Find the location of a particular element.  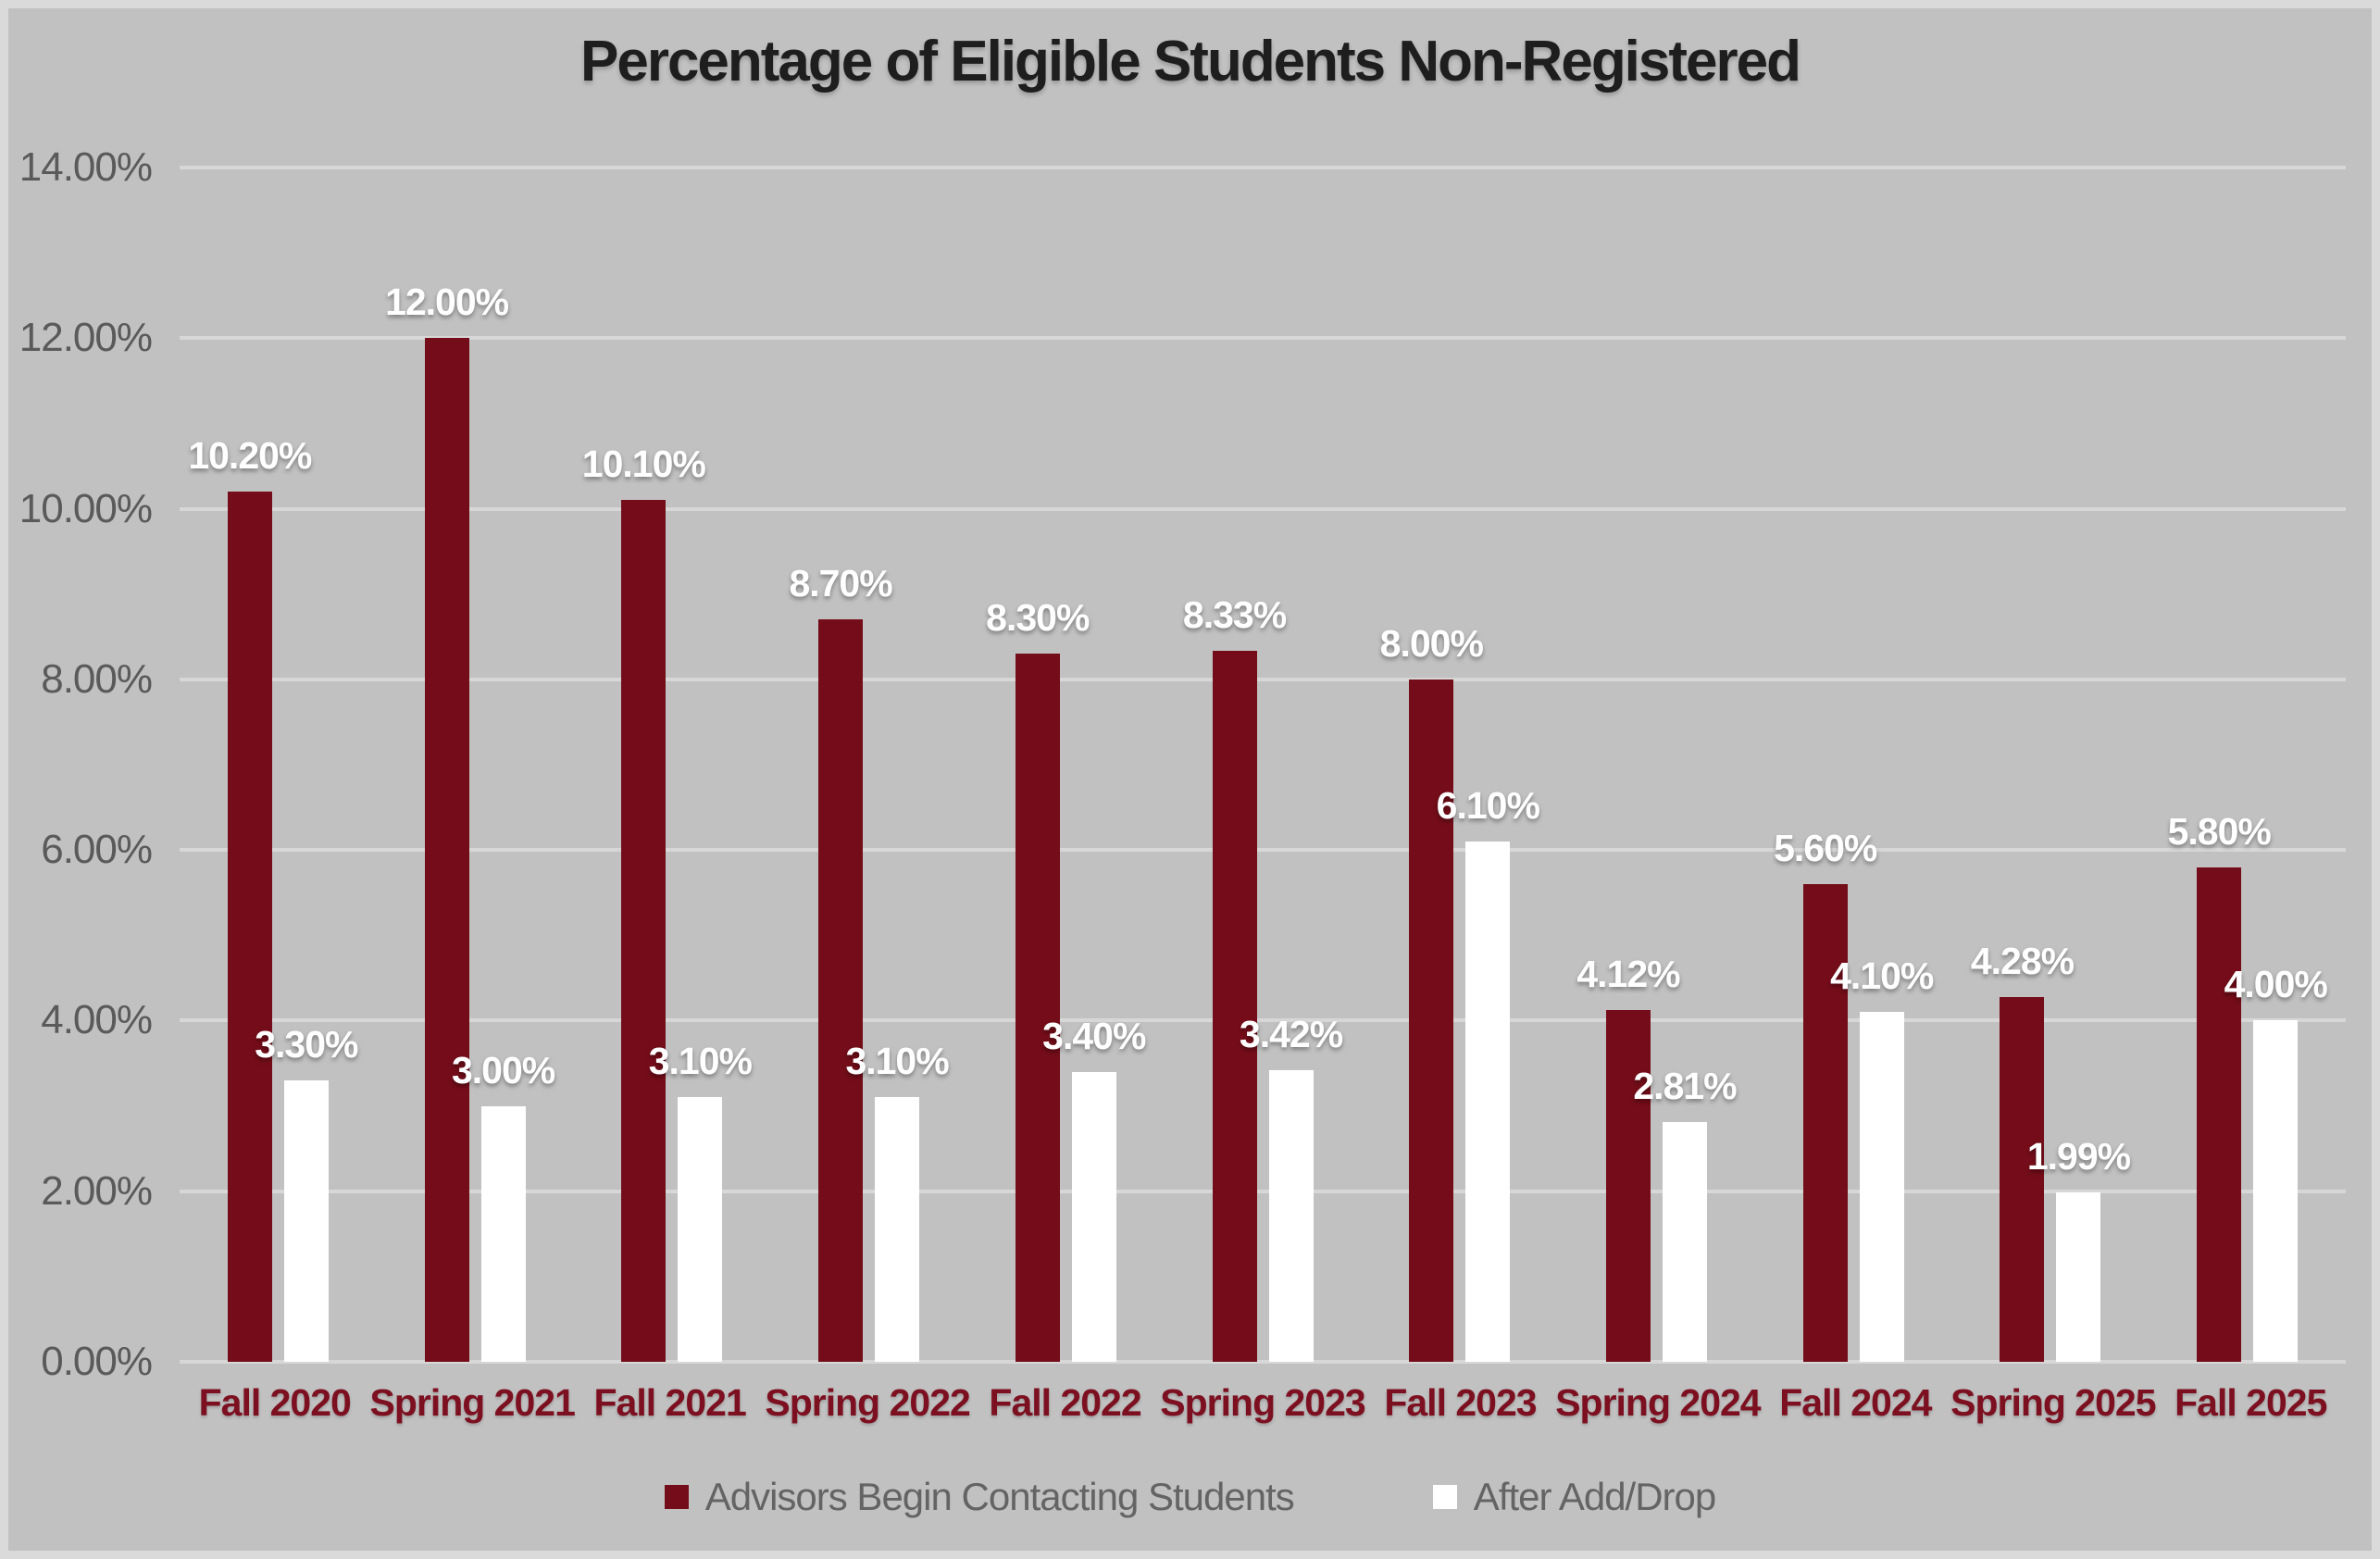

y-axis-label: 10.00% is located at coordinates (86, 508).